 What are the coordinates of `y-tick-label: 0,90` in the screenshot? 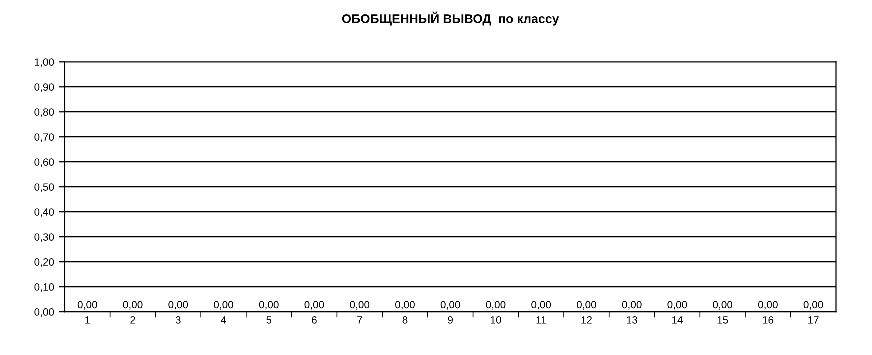 It's located at (44, 88).